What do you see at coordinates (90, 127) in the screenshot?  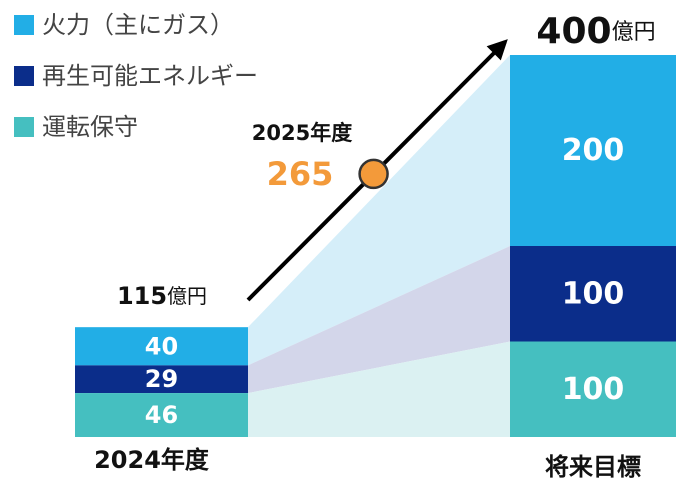 I see `legend-label: 運転保守` at bounding box center [90, 127].